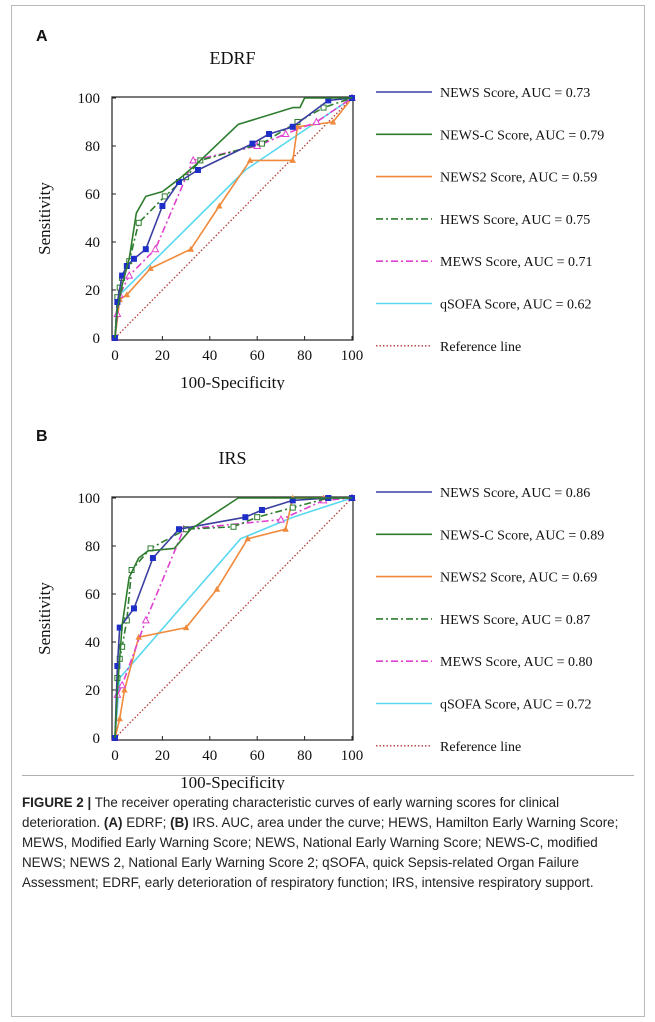  I want to click on legend-entry-news: NEWS Score, AUC = 0.86, so click(483, 493).